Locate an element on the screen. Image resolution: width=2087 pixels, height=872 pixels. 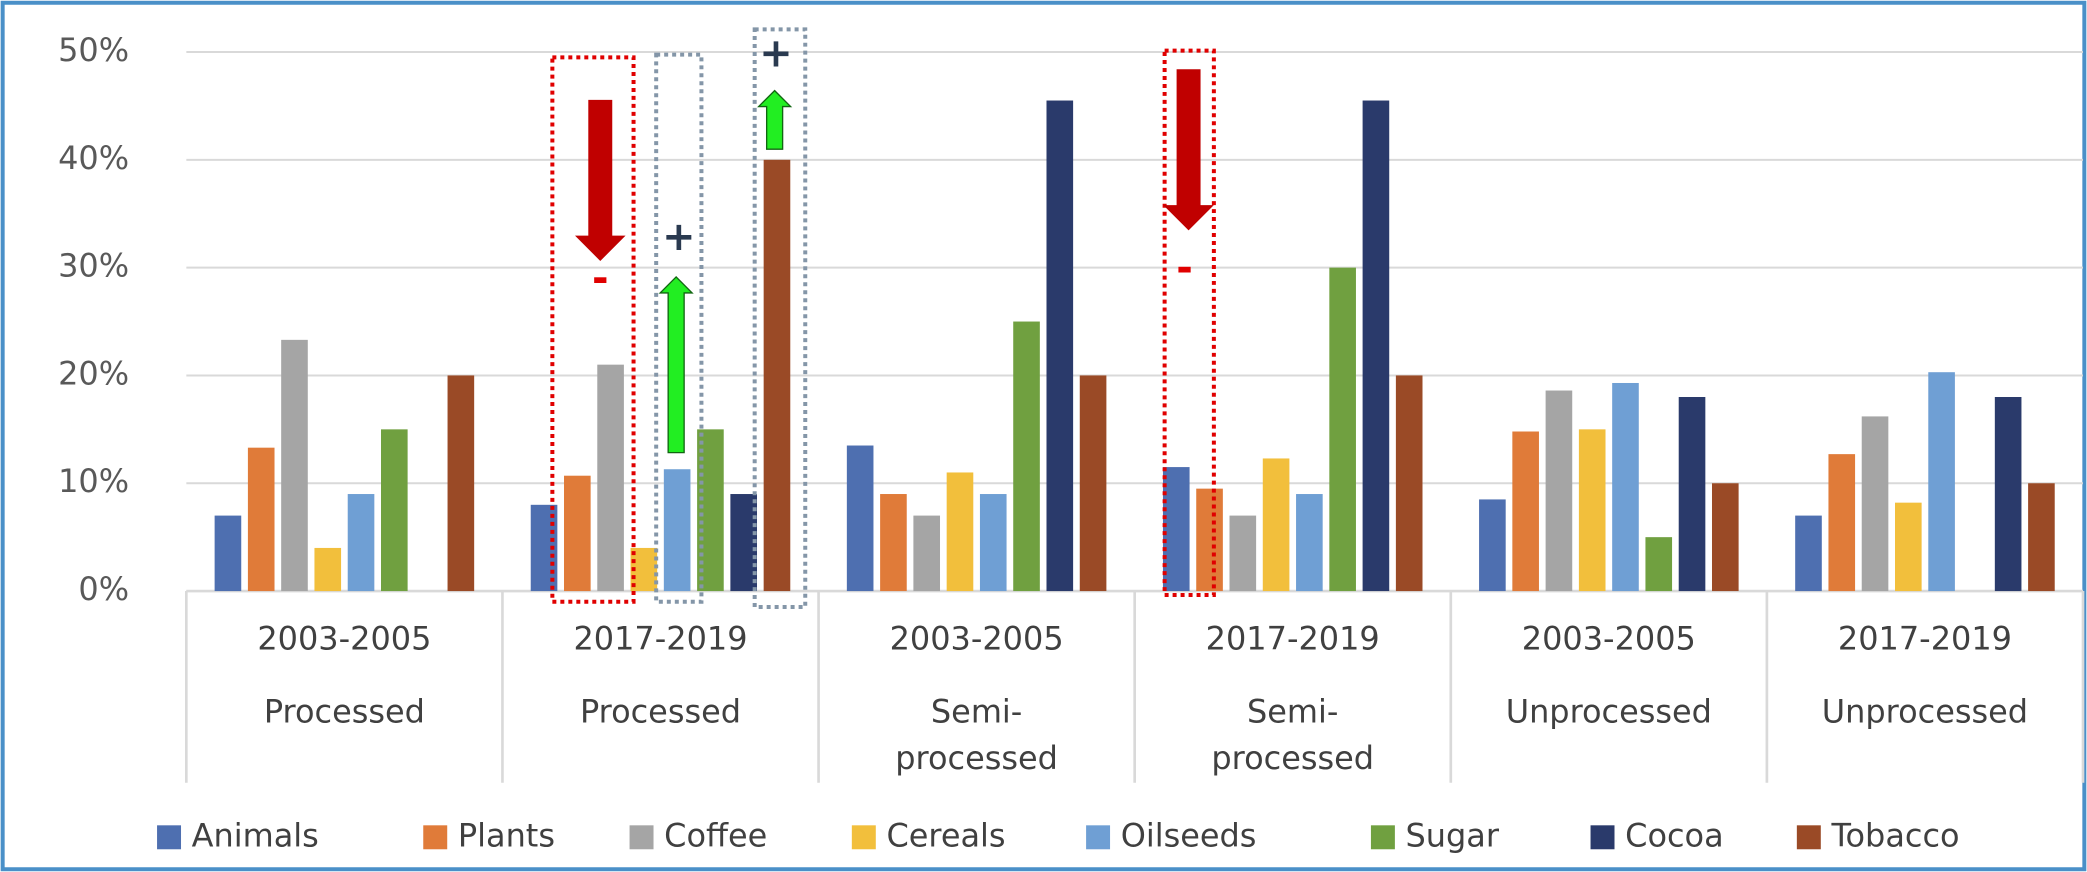
y-tick-label: 50% is located at coordinates (93, 50).